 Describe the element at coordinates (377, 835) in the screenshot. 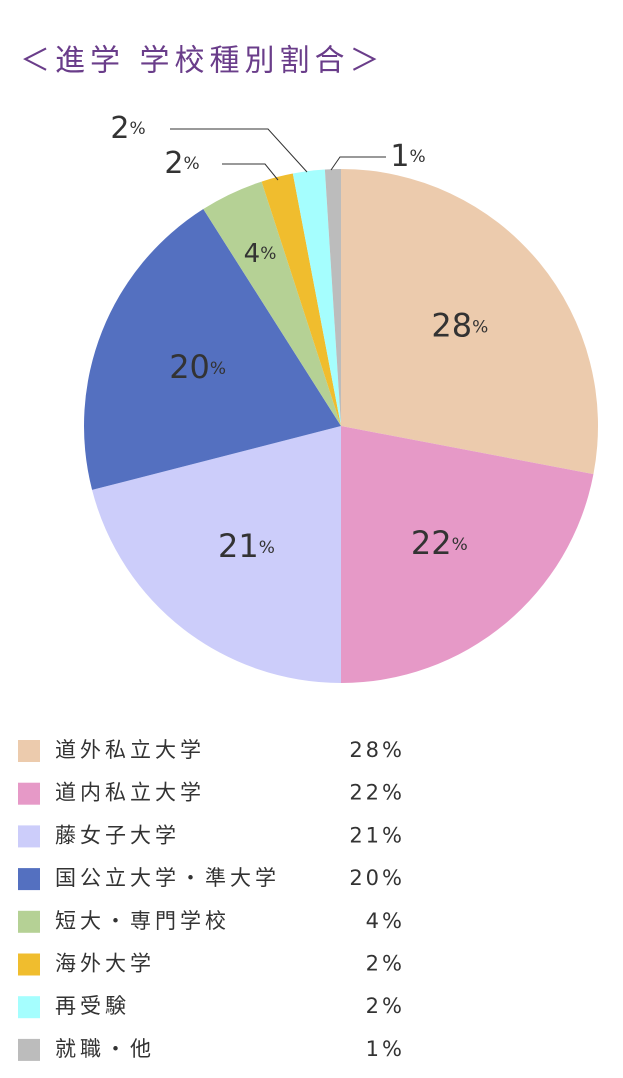

I see `legend-value: 21%` at that location.